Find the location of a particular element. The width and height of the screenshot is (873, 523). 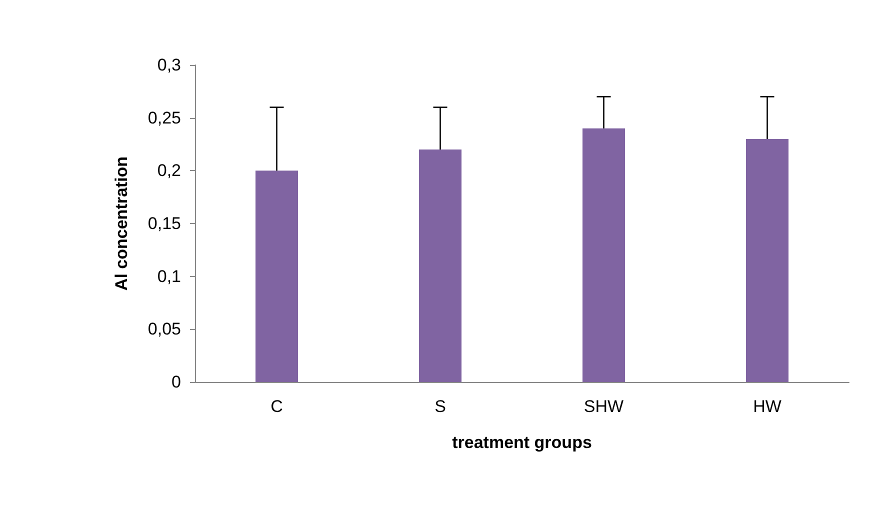

x-axis-title: treatment groups is located at coordinates (522, 442).